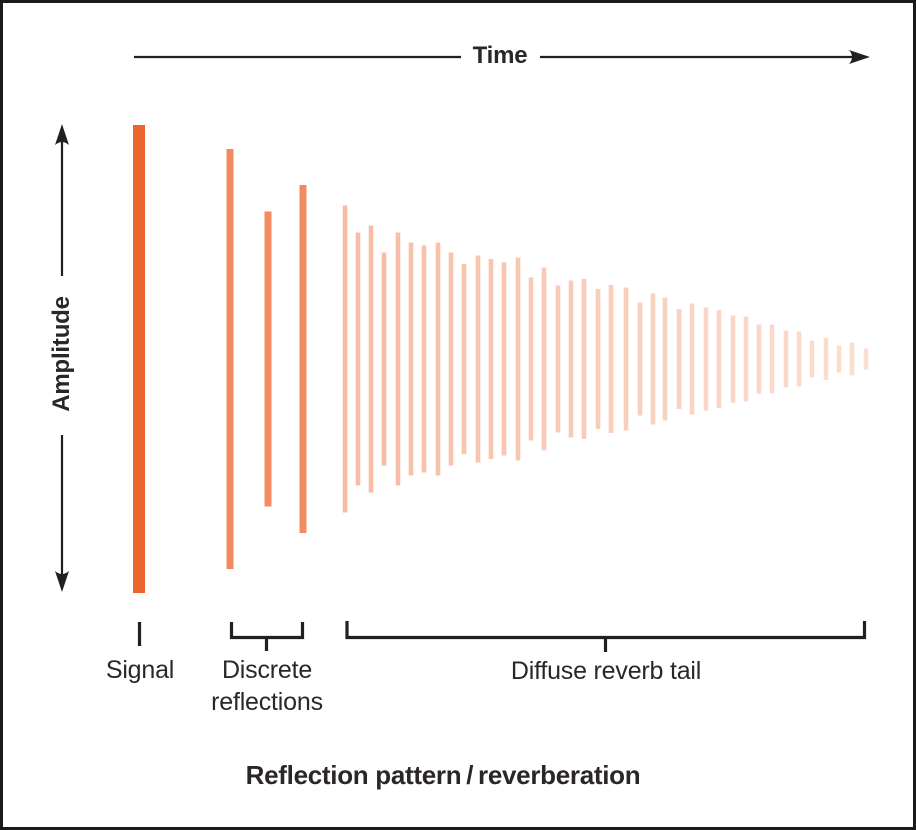 The width and height of the screenshot is (916, 830). Describe the element at coordinates (62, 134) in the screenshot. I see `amplitude-up-arrowhead-icon` at that location.